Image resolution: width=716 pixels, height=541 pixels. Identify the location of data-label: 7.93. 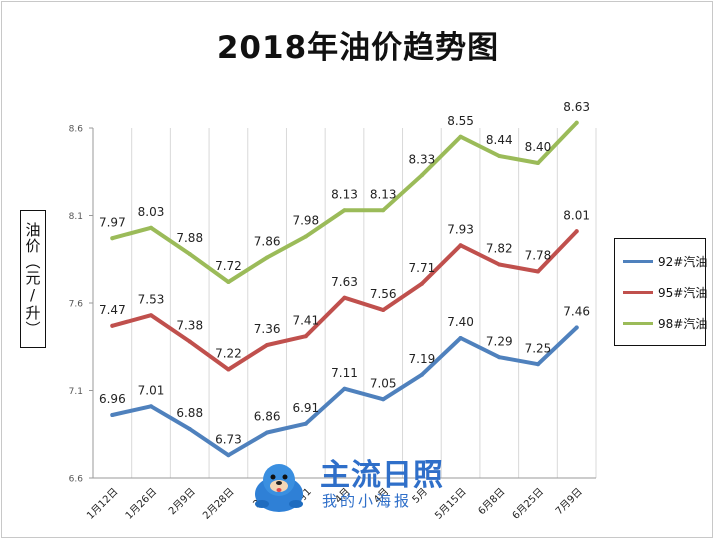
(460, 229).